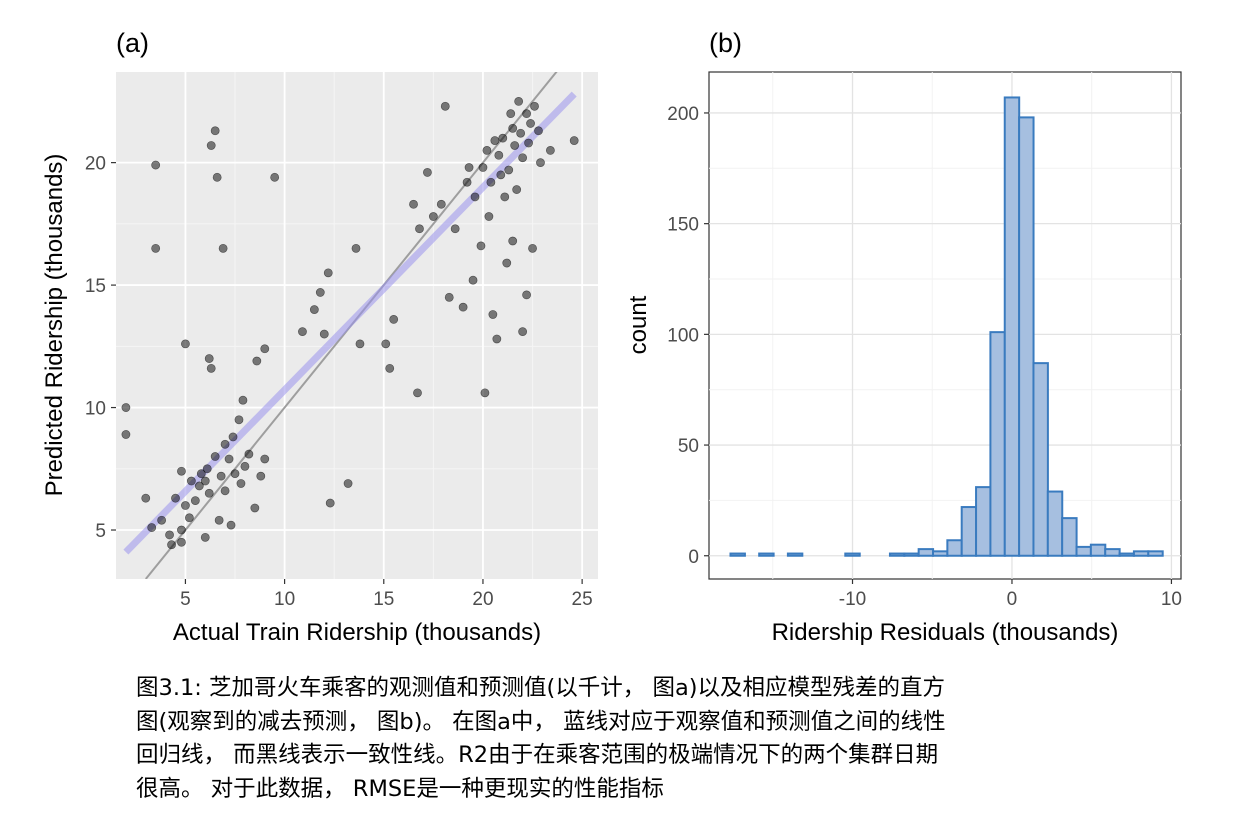  Describe the element at coordinates (95, 164) in the screenshot. I see `y-tick-label: 20` at that location.